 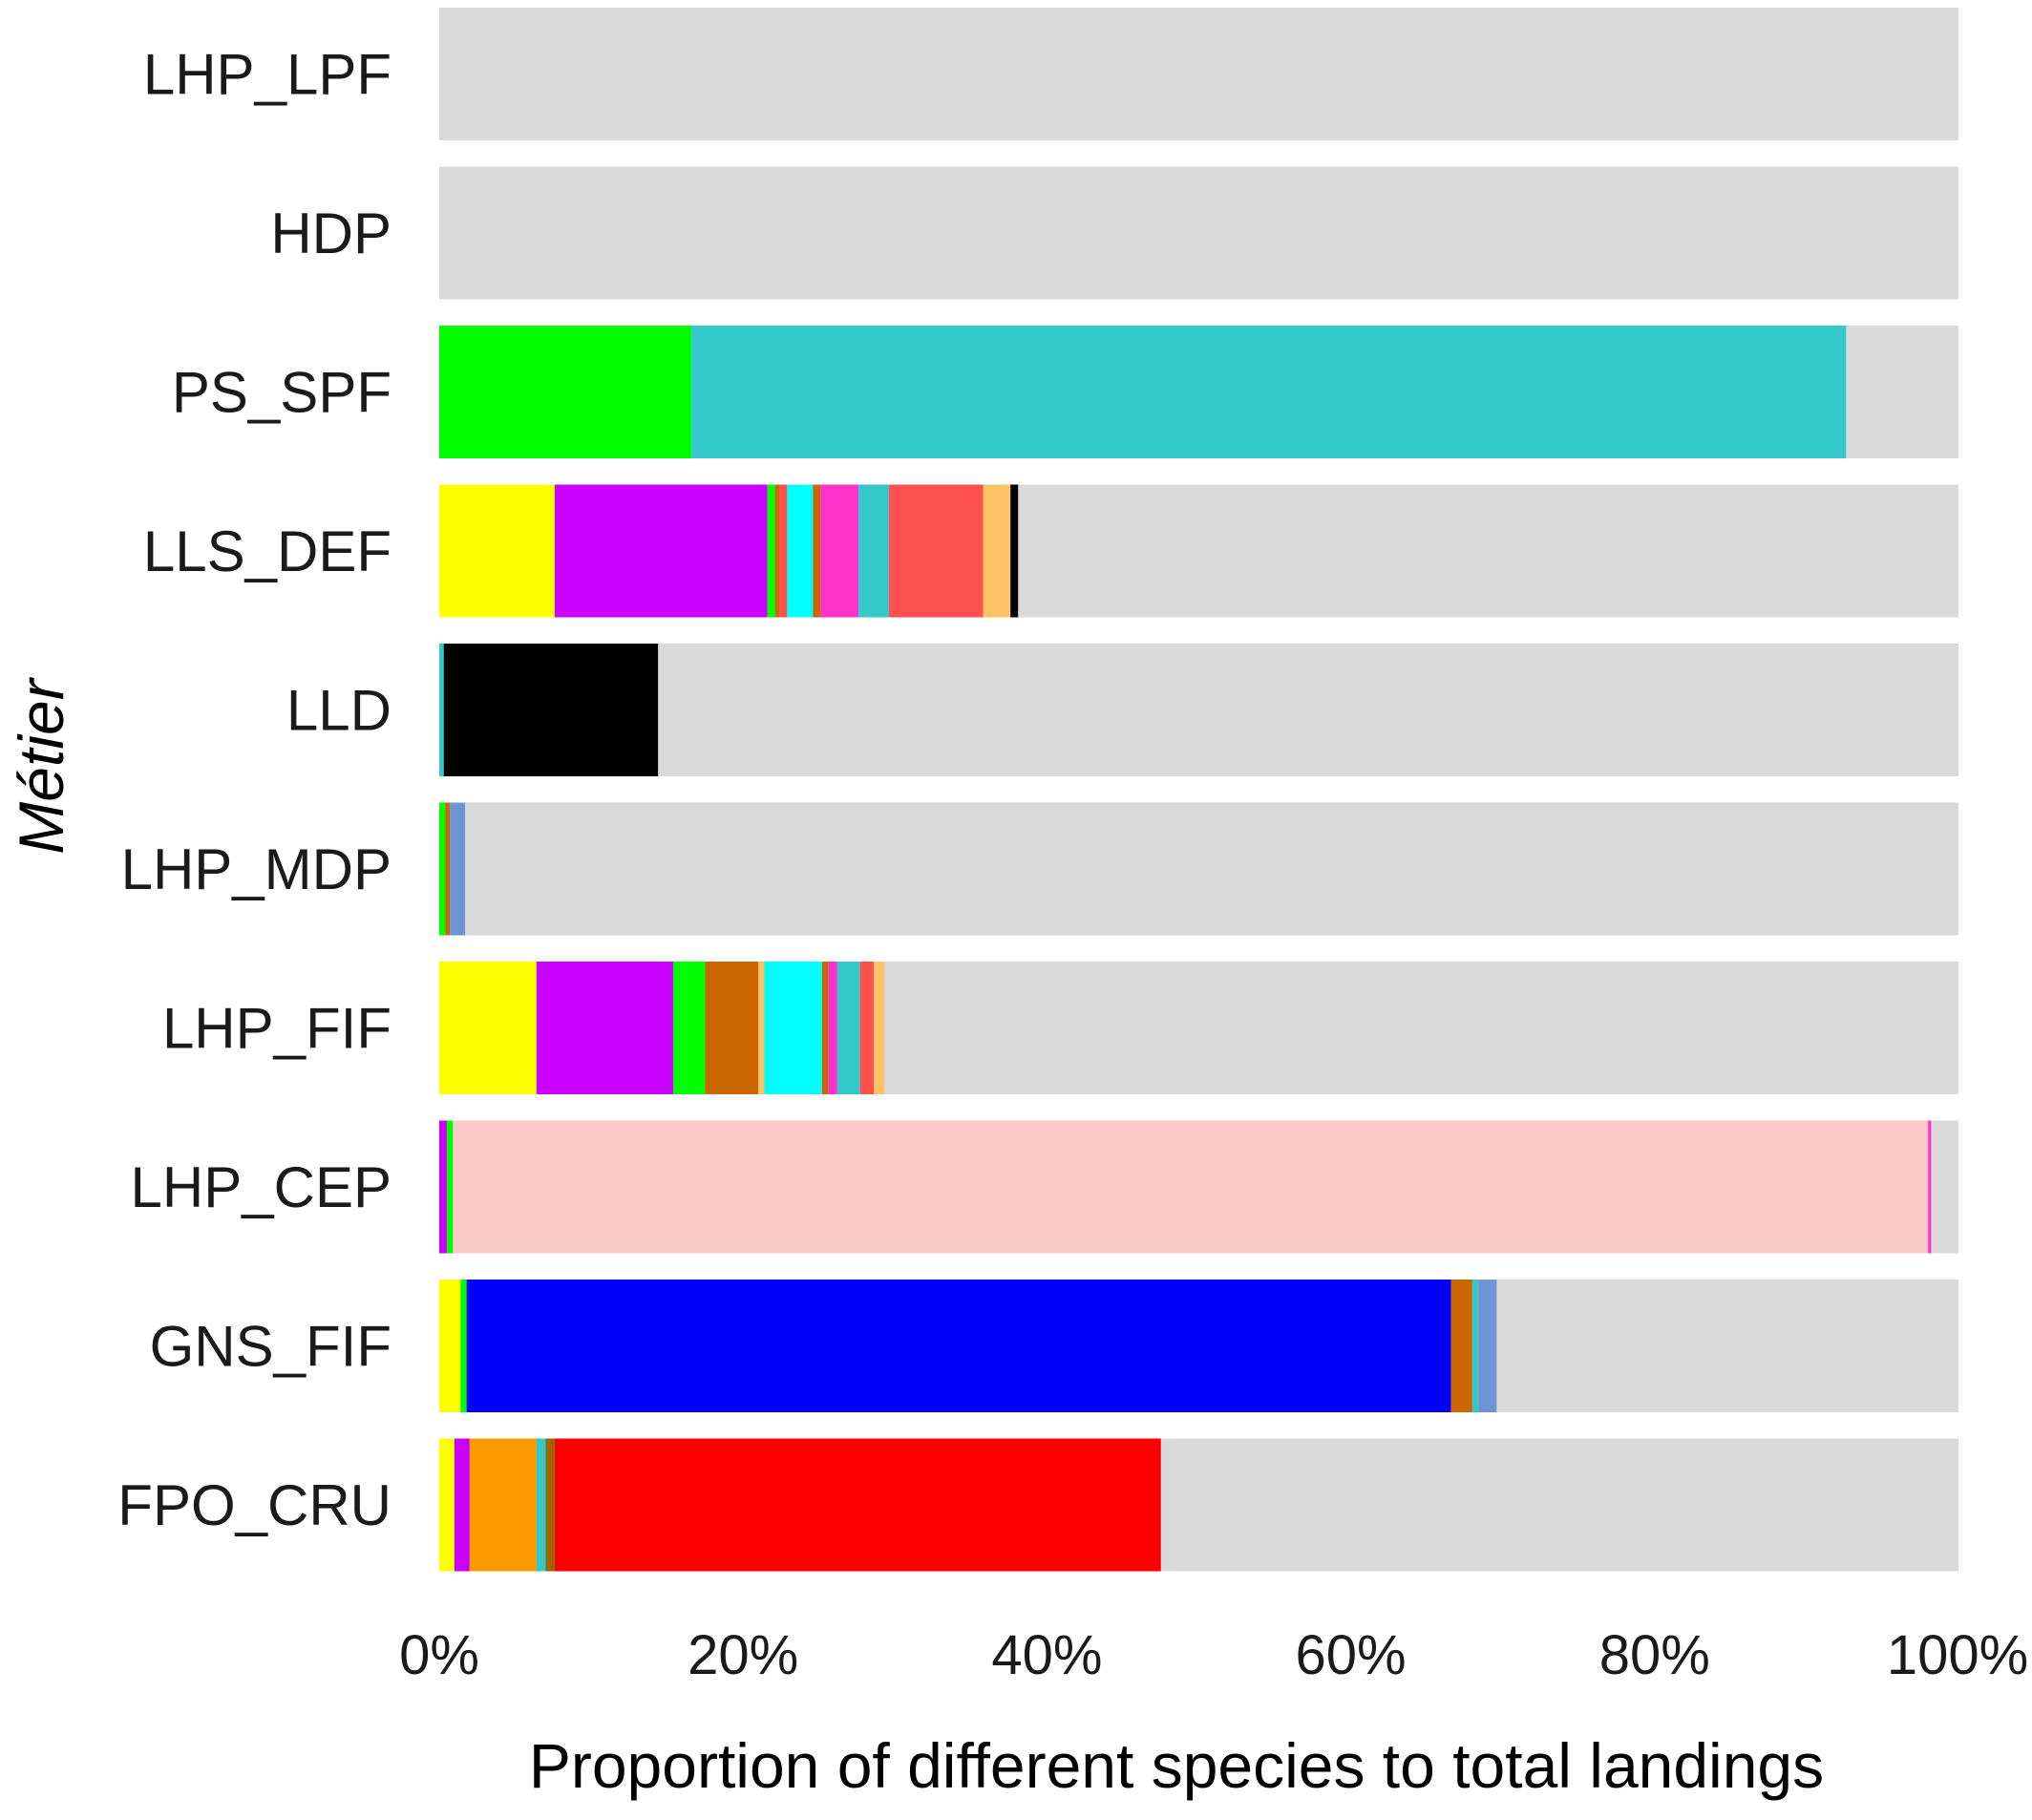 What do you see at coordinates (267, 551) in the screenshot?
I see `category-label: LLS_DEF` at bounding box center [267, 551].